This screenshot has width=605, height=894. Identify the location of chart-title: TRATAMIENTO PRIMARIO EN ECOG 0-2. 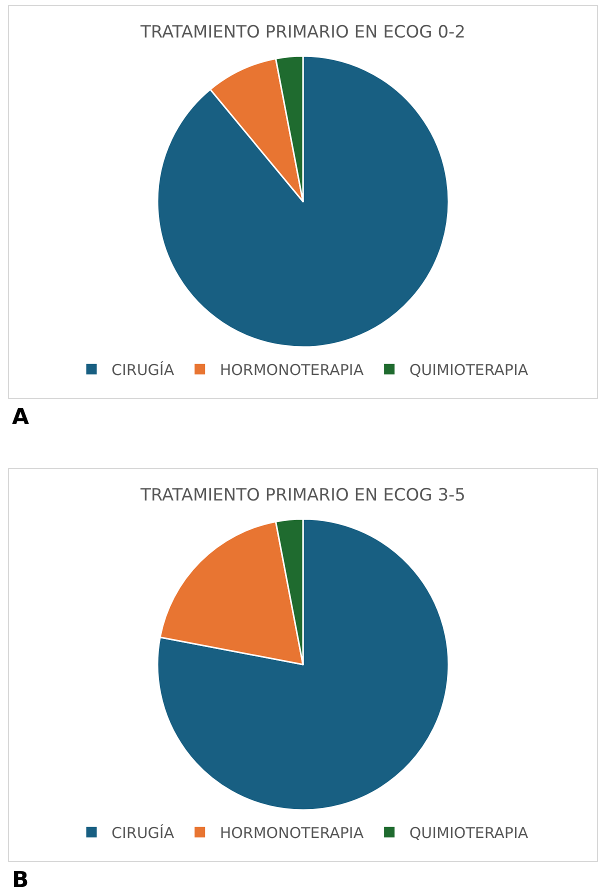
(302, 32).